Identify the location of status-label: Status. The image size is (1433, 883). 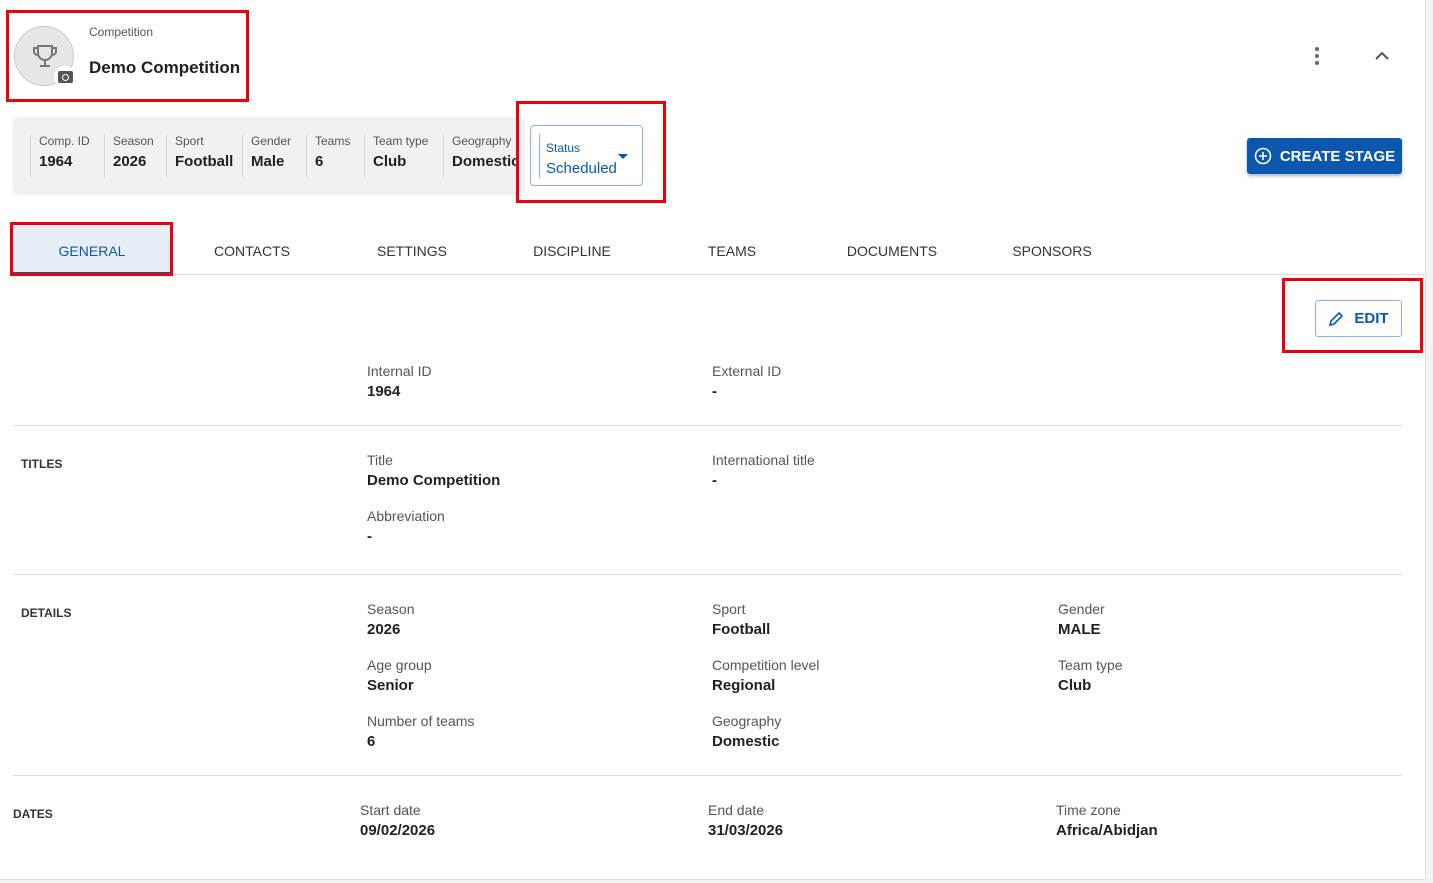
(563, 148).